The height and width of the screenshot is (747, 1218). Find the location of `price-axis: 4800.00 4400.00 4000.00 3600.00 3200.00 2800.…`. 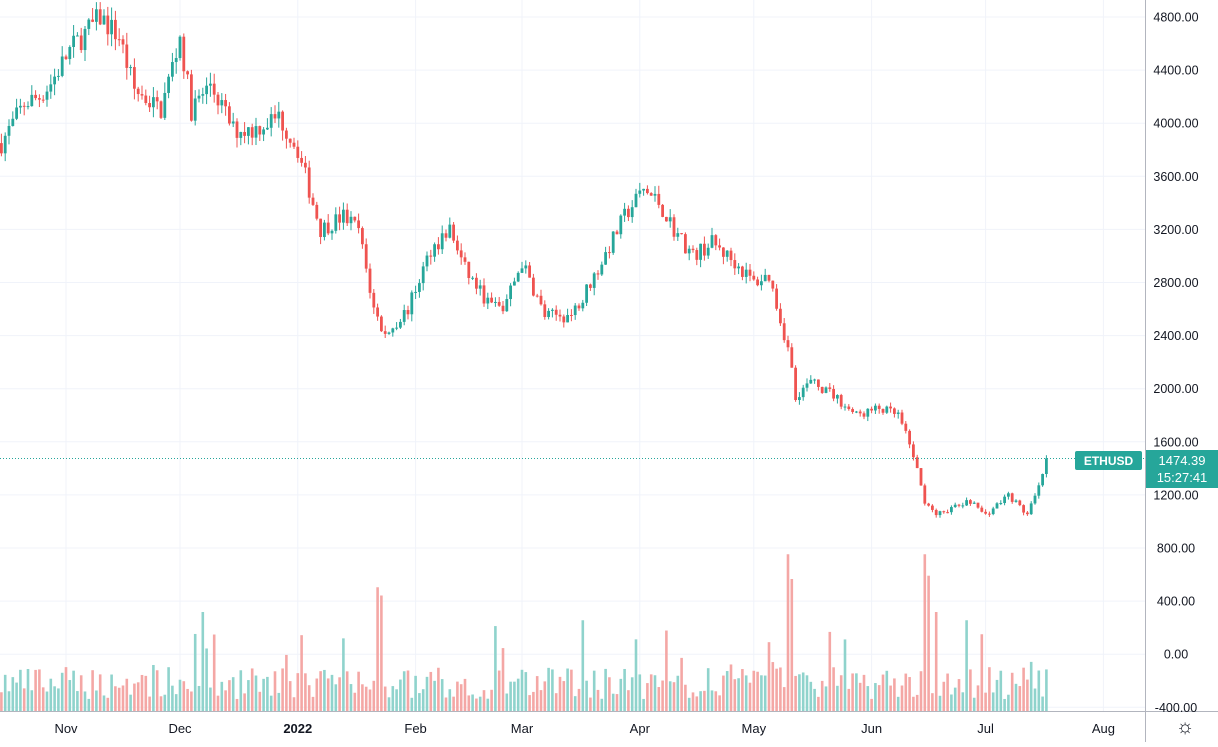

price-axis: 4800.00 4400.00 4000.00 3600.00 3200.00 2800.… is located at coordinates (1175, 363).